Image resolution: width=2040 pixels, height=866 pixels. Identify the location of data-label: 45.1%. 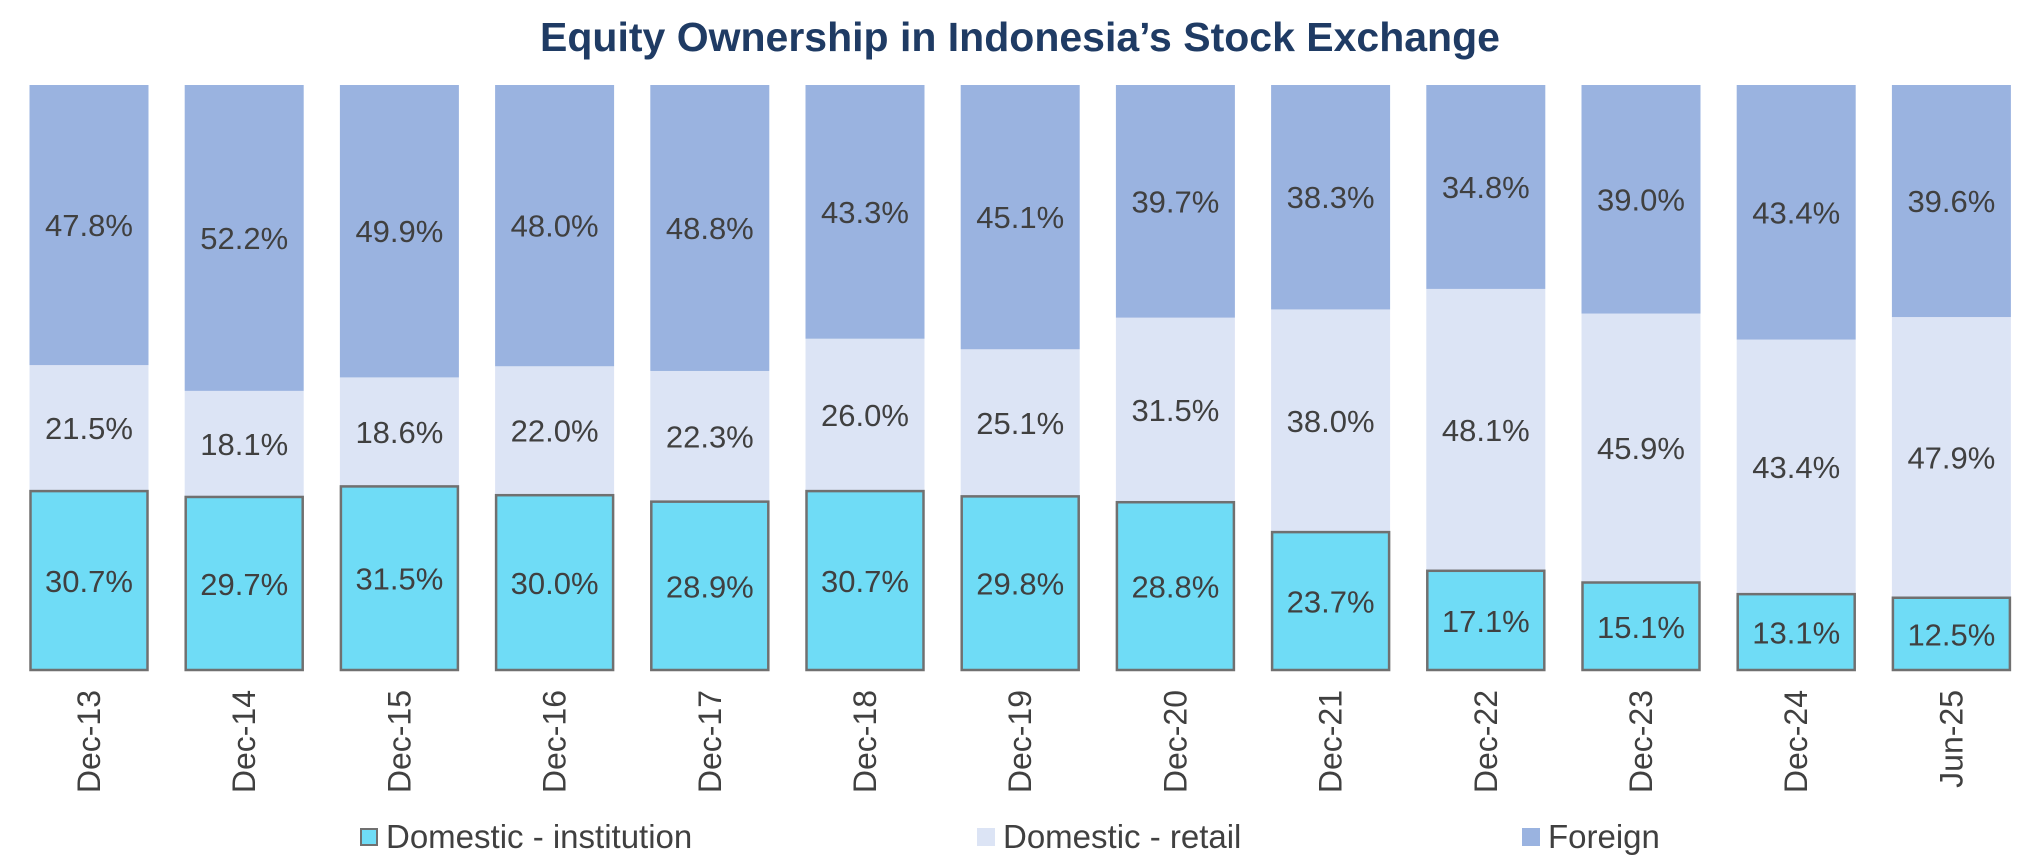
(1020, 217).